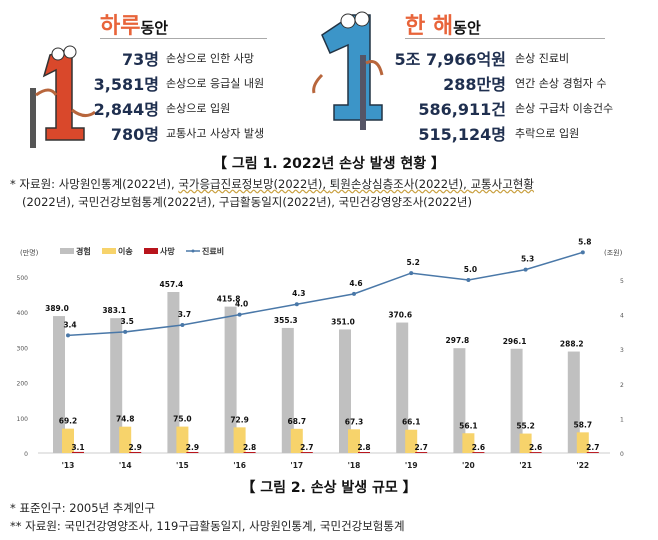 Image resolution: width=658 pixels, height=540 pixels. Describe the element at coordinates (23, 384) in the screenshot. I see `left-tick: 200` at that location.